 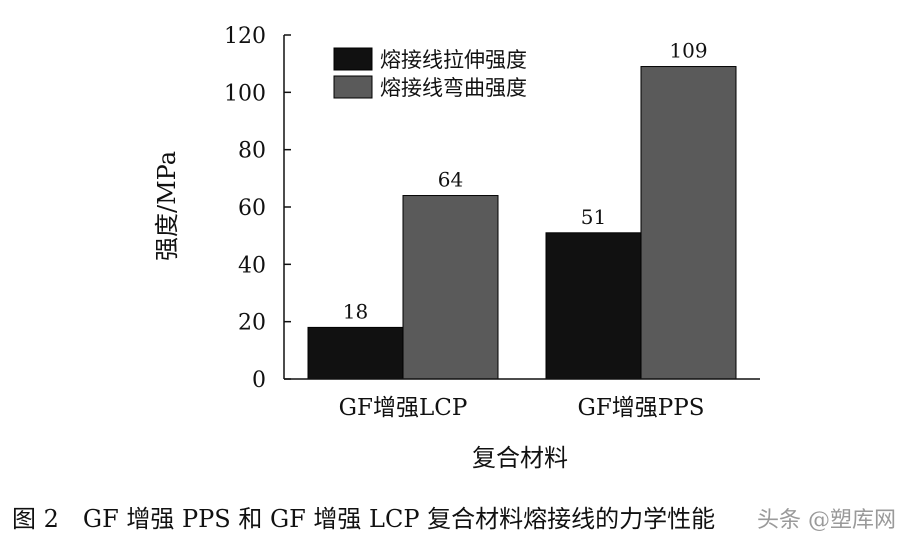 What do you see at coordinates (826, 520) in the screenshot?
I see `watermark: 头条 @塑库网` at bounding box center [826, 520].